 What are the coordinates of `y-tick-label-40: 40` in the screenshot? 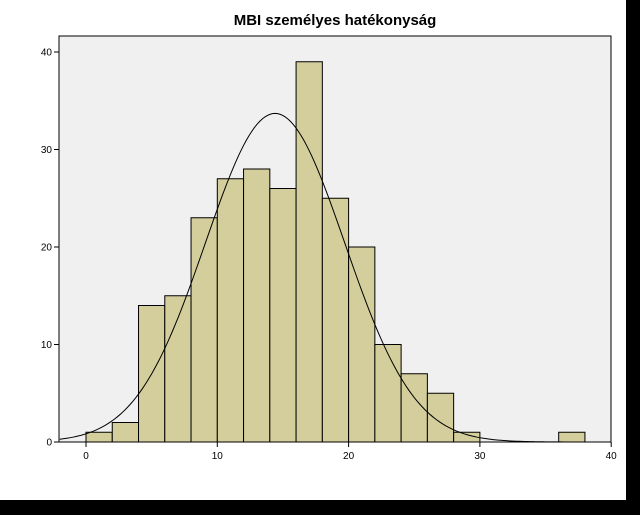 It's located at (47, 53).